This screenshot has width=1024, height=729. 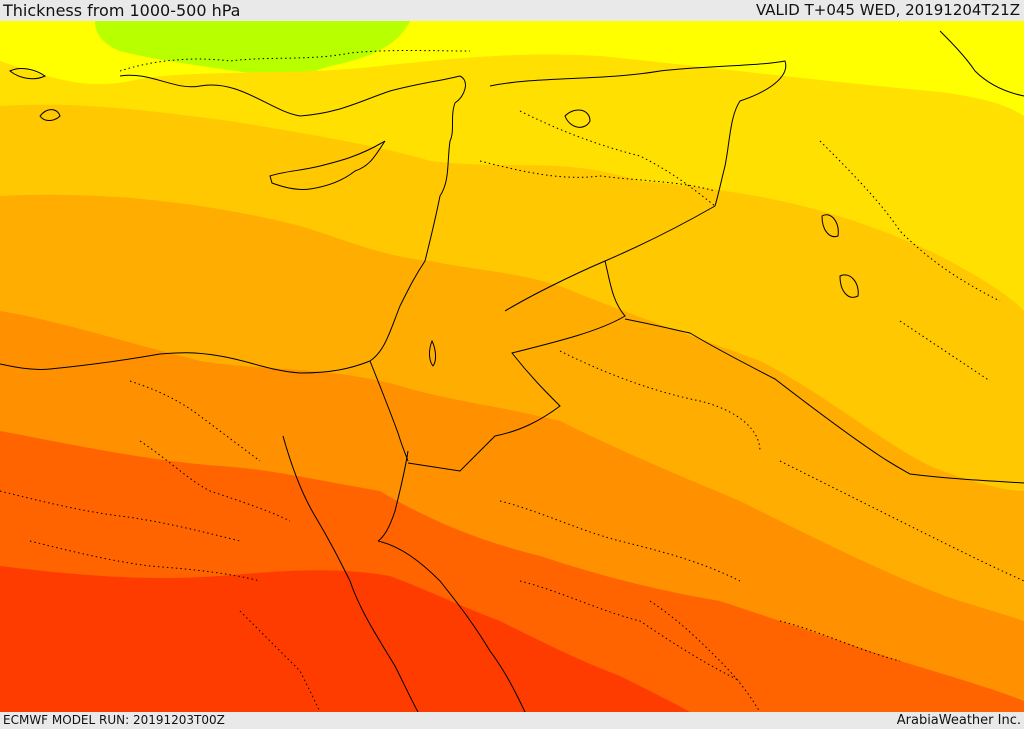 I want to click on iraq-lakes, so click(x=840, y=256).